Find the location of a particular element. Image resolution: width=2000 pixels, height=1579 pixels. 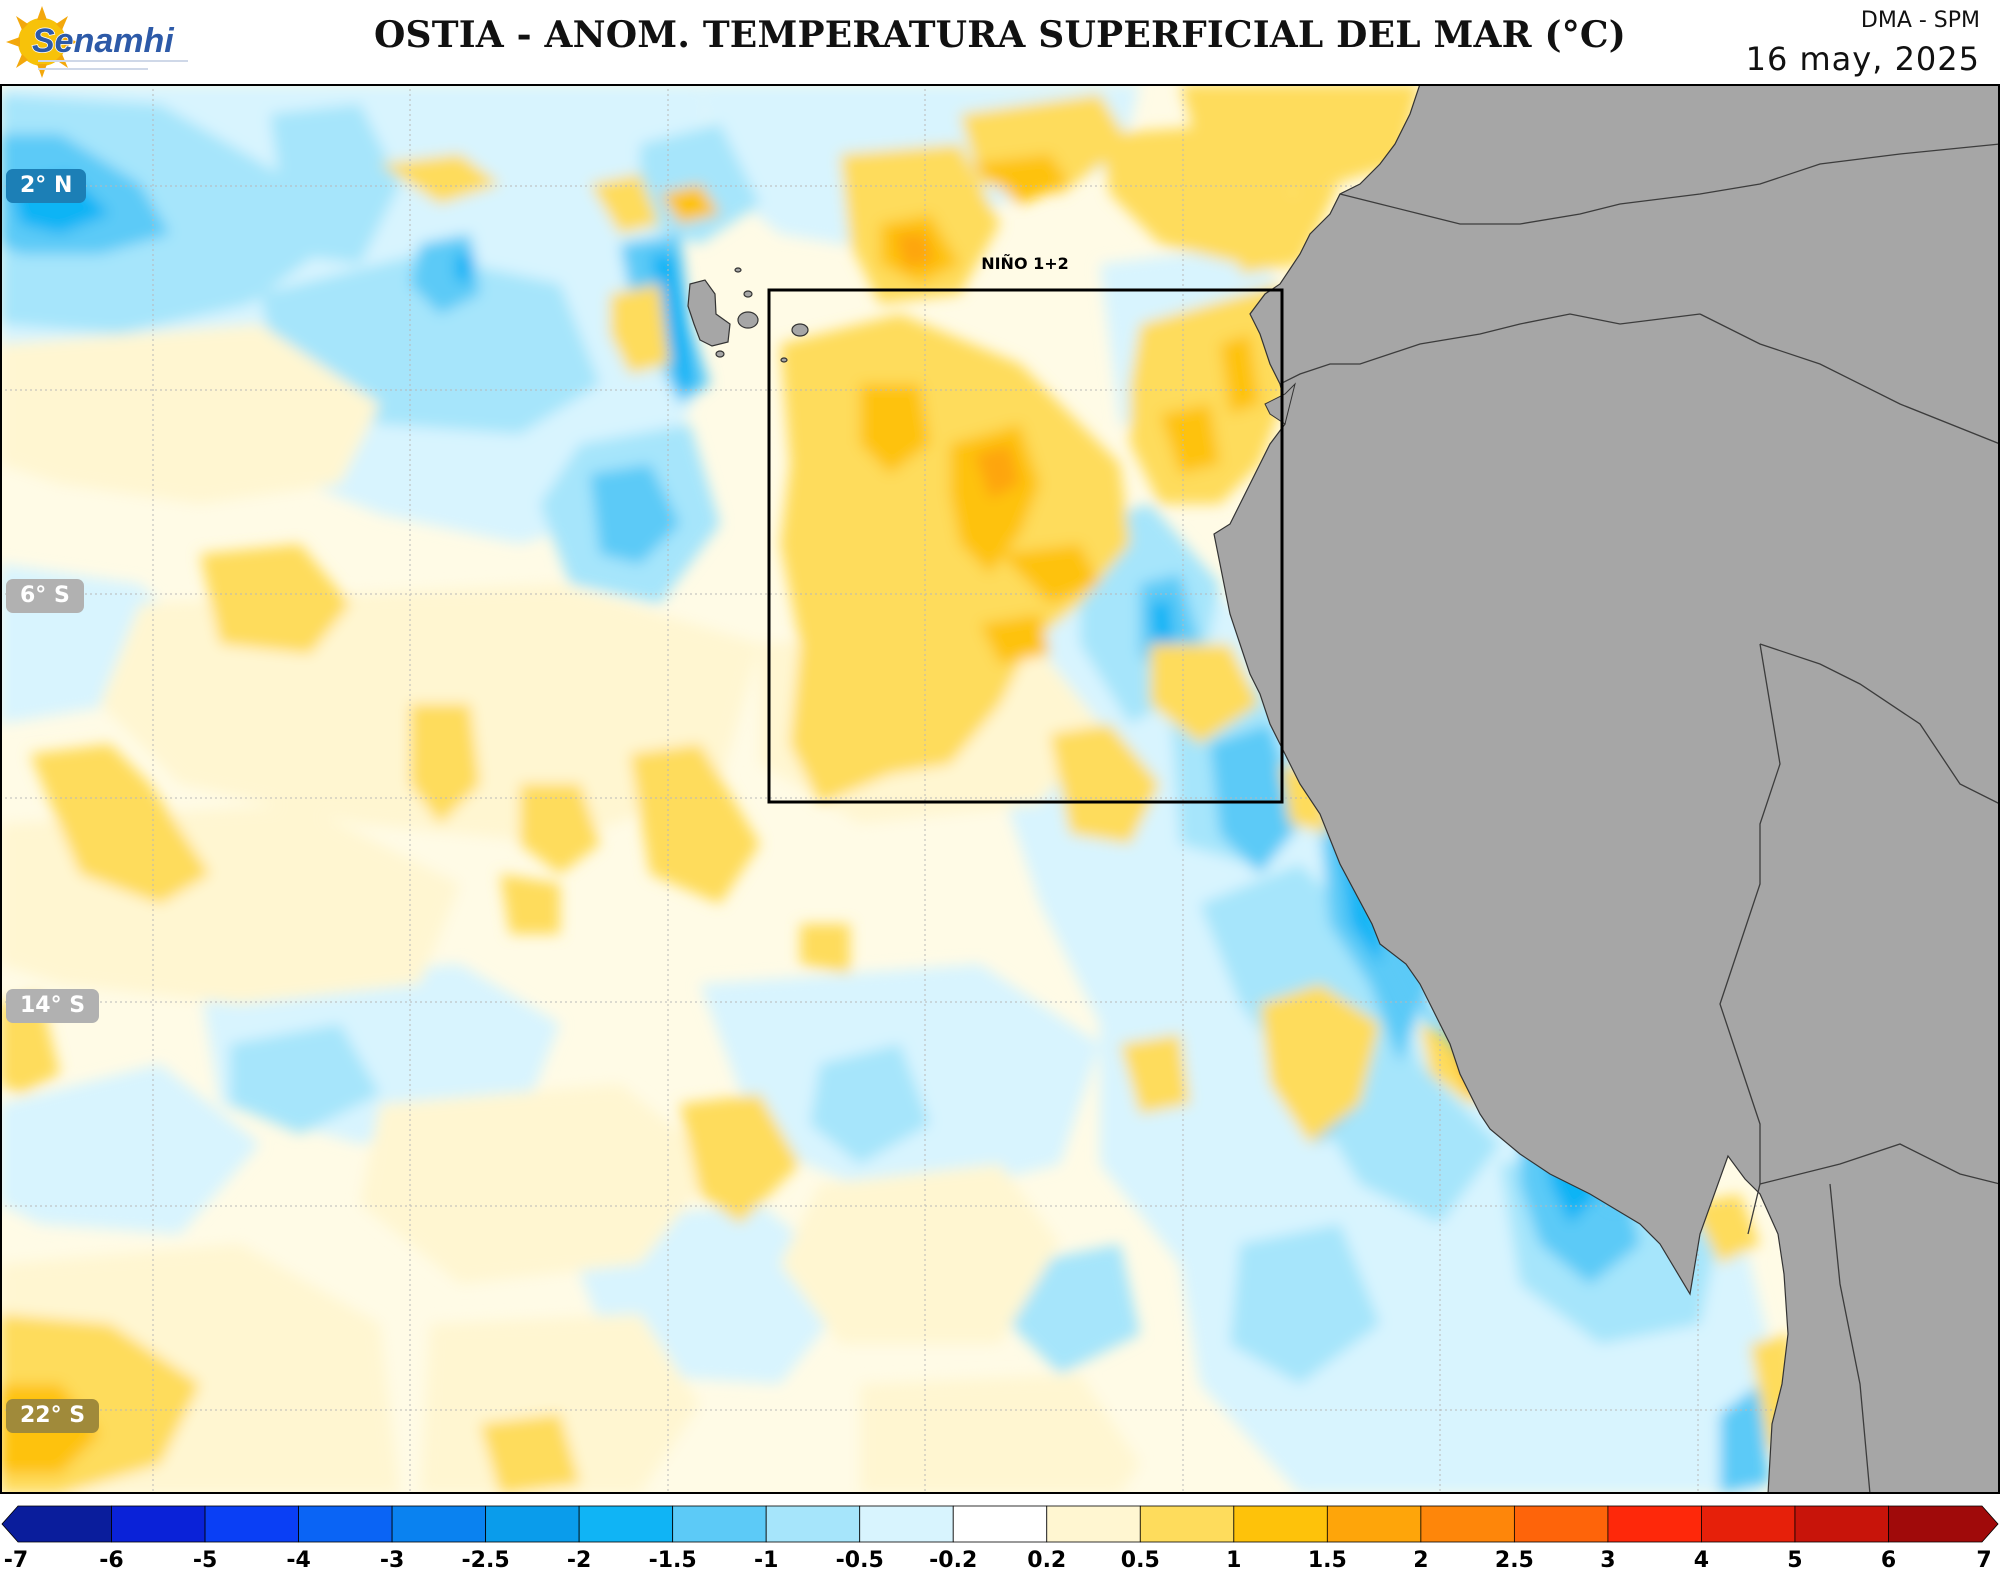

colorbar-tick-label: 5 is located at coordinates (1795, 1560).